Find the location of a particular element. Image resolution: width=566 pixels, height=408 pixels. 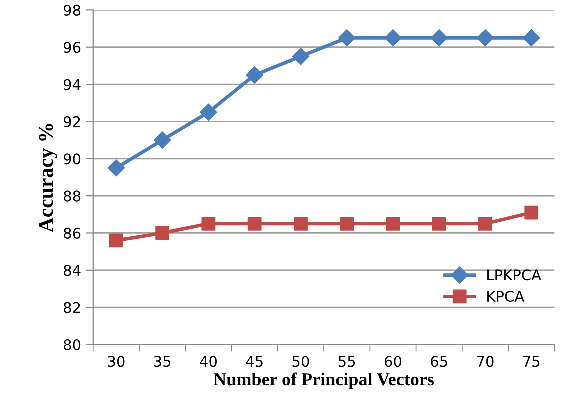

x-tick-label: 70 is located at coordinates (485, 362).